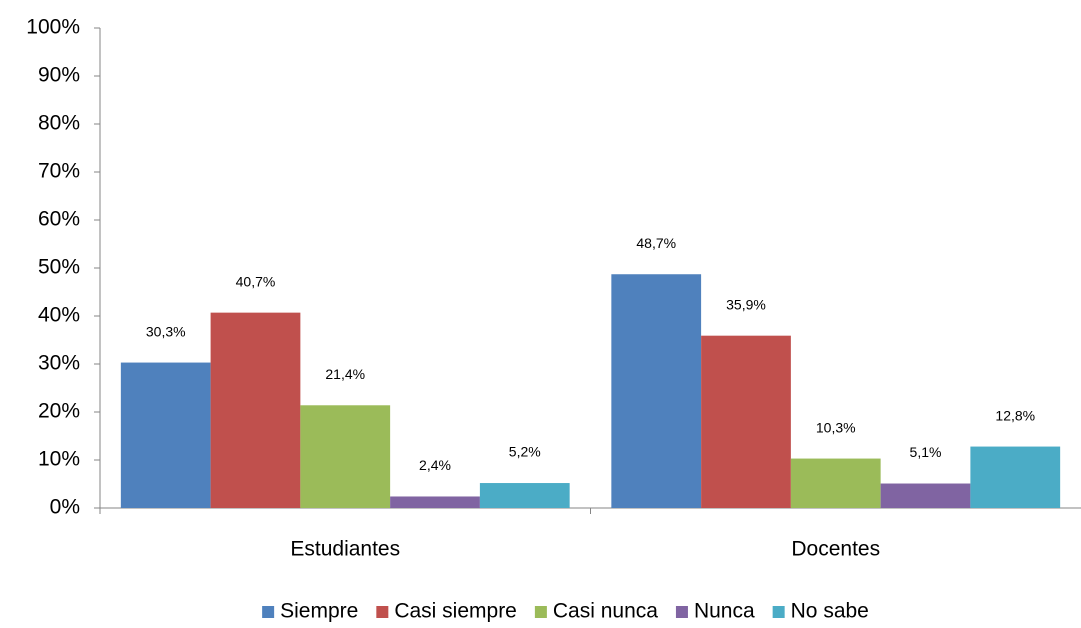 The image size is (1081, 628). What do you see at coordinates (59, 219) in the screenshot?
I see `y-tick-label: 60%` at bounding box center [59, 219].